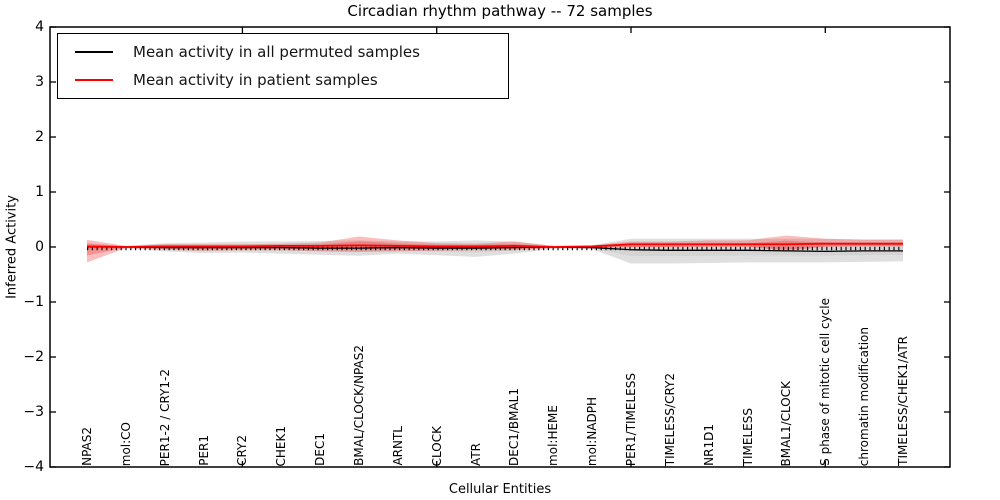 The height and width of the screenshot is (500, 1000). I want to click on chart-title: Circadian rhythm pathway -- 72 samples, so click(500, 11).